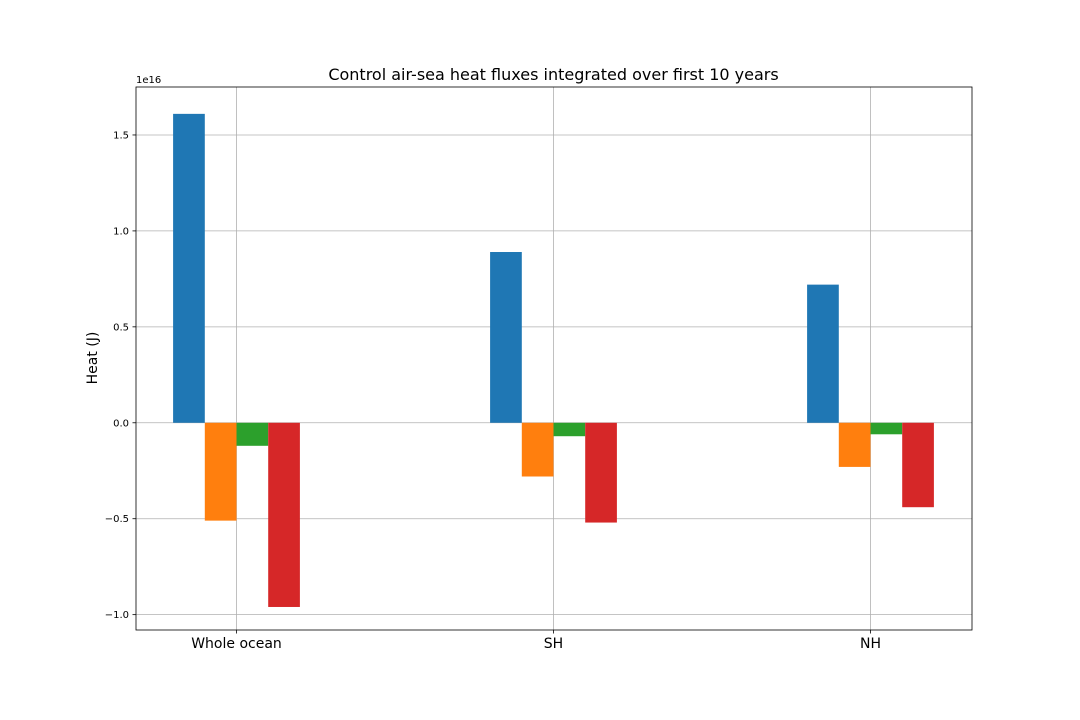 The image size is (1080, 720). I want to click on y-tick-label: 0.5, so click(121, 327).